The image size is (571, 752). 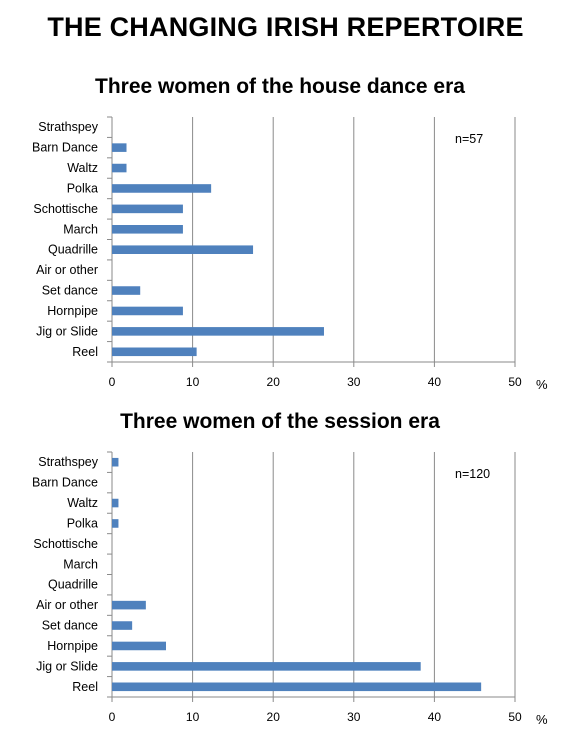 What do you see at coordinates (285, 27) in the screenshot?
I see `page-title: THE CHANGING IRISH REPERTOIRE` at bounding box center [285, 27].